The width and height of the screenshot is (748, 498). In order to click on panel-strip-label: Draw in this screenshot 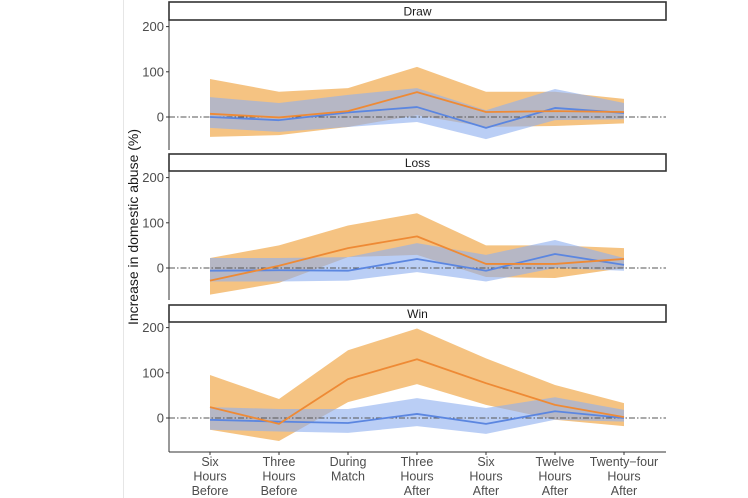, I will do `click(417, 12)`.